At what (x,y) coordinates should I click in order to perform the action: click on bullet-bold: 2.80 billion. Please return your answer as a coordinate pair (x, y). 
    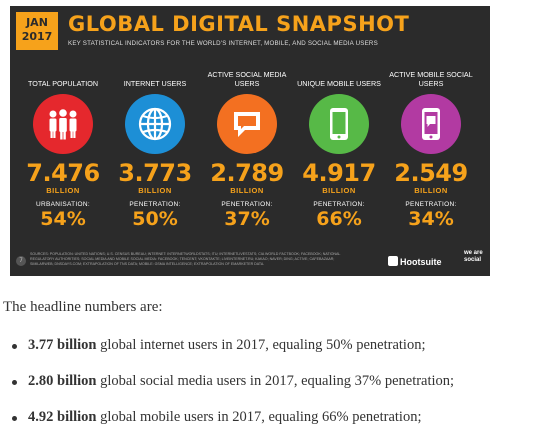
    Looking at the image, I should click on (62, 381).